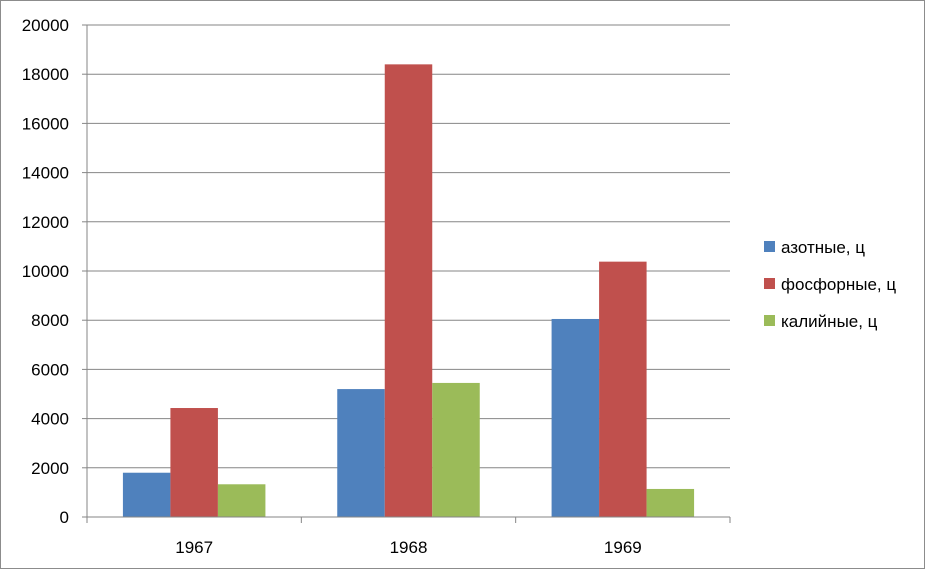 The image size is (925, 573). I want to click on legend-label: калийные, ц, so click(829, 321).